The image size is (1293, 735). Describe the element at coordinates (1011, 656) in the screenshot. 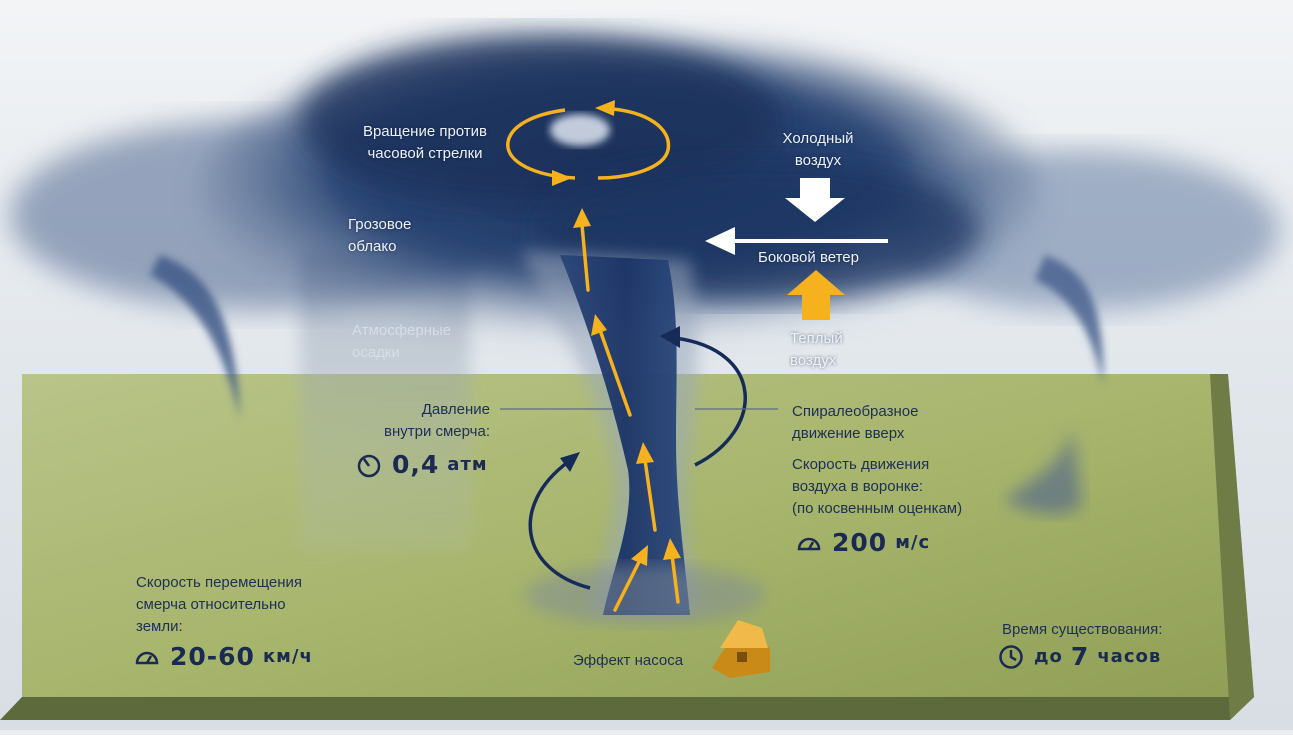

I see `clock-icon` at that location.